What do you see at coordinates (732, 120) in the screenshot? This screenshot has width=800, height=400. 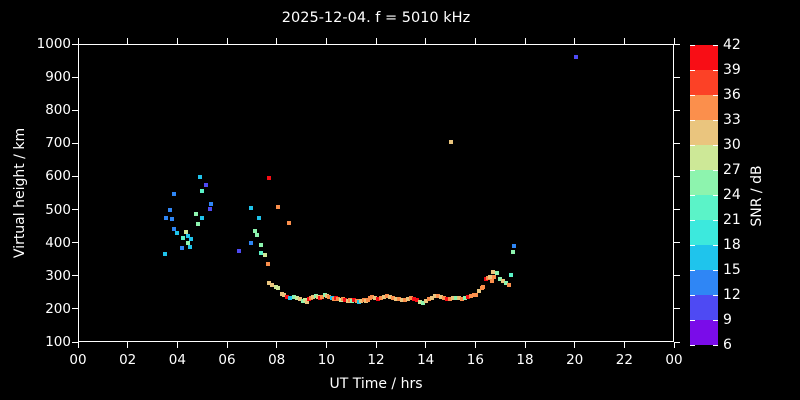 I see `colorbar-tick-label: 33` at bounding box center [732, 120].